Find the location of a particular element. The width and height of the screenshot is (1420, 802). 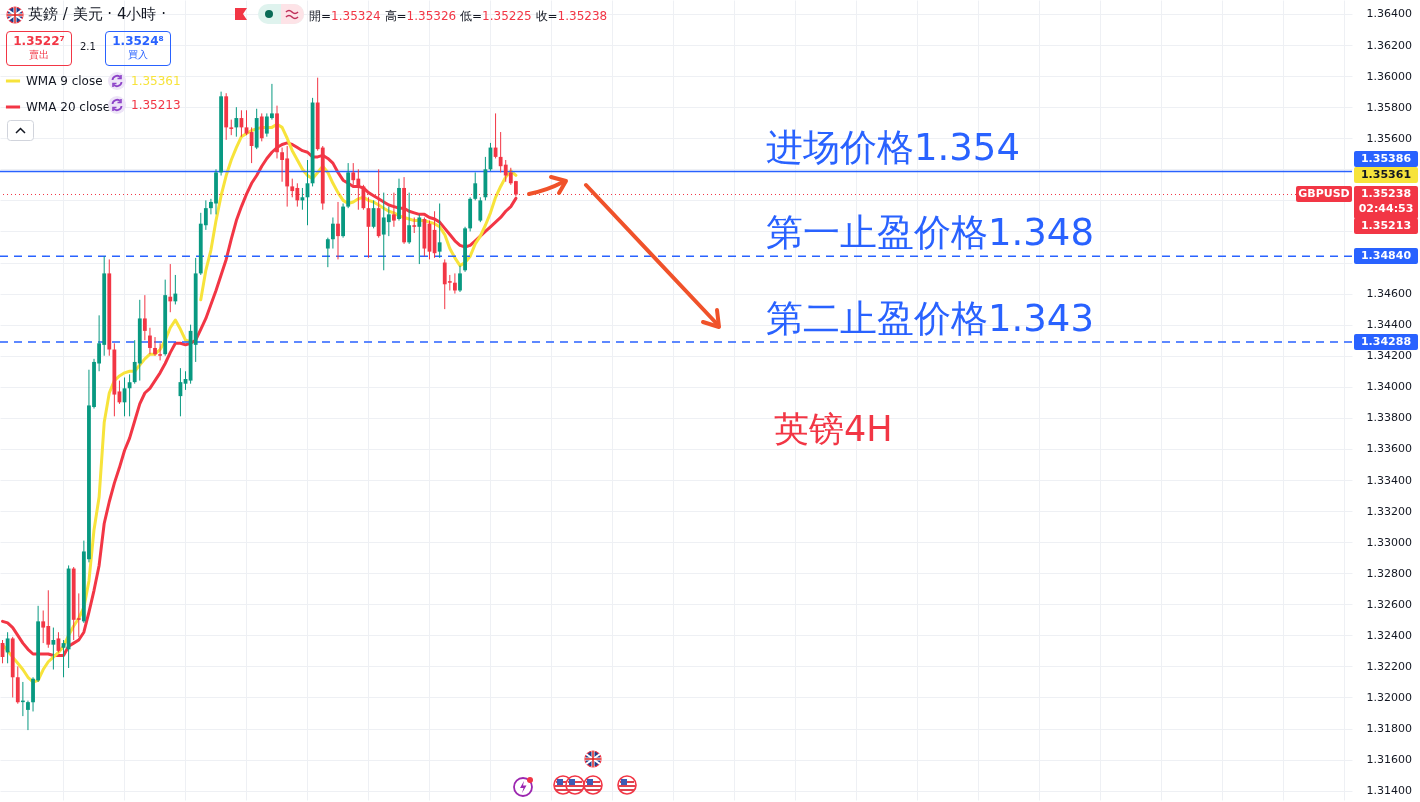

annotation: 1.35213 is located at coordinates (156, 105).